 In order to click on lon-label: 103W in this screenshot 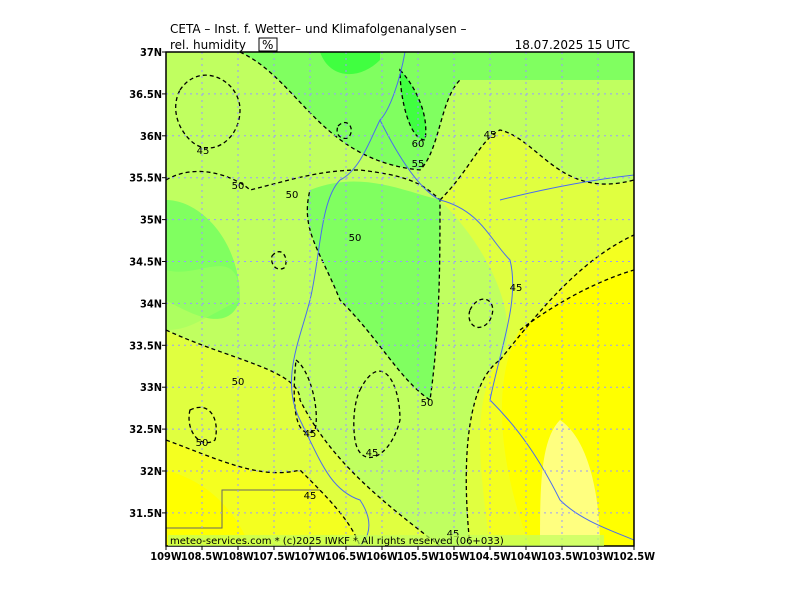, I will do `click(598, 556)`.